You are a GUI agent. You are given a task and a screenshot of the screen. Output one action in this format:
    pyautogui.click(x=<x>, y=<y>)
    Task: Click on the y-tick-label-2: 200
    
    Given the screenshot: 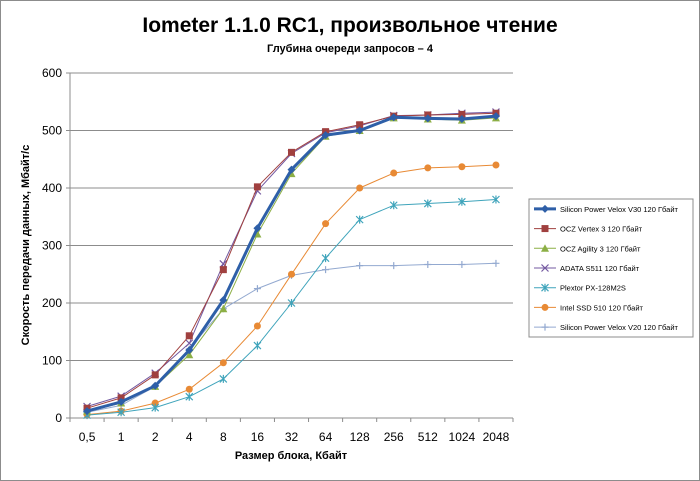 What is the action you would take?
    pyautogui.click(x=52, y=303)
    